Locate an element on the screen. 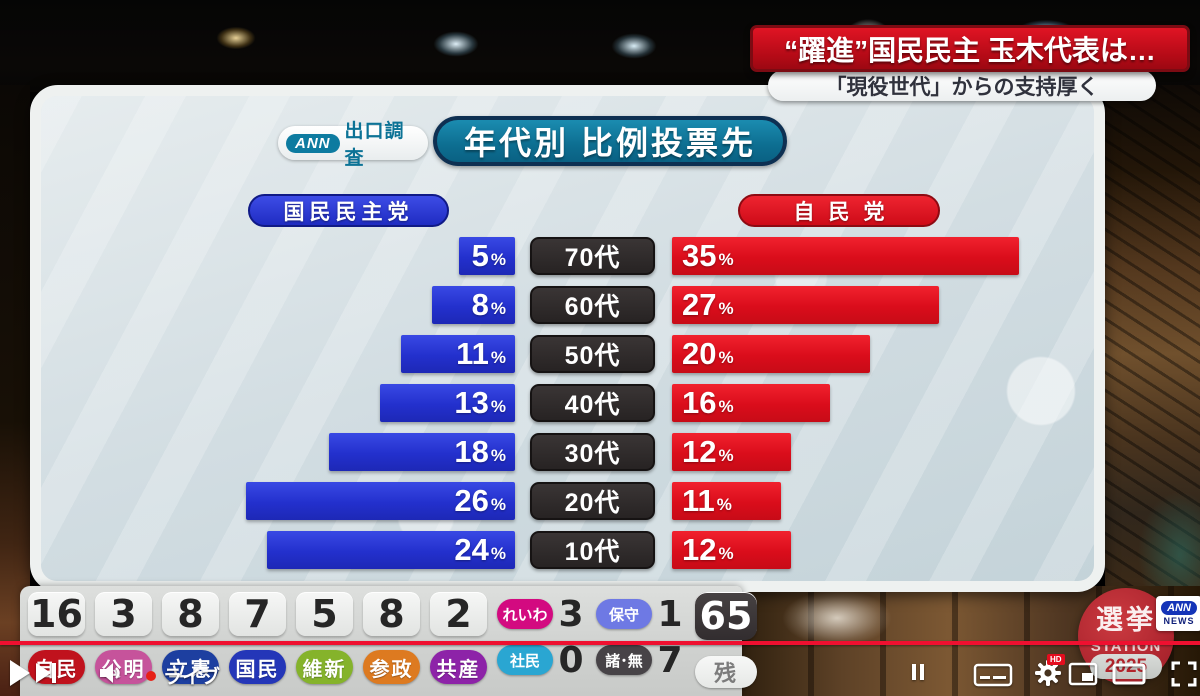 This screenshot has width=1200, height=696. ticker-column-維新: 5 維新 is located at coordinates (324, 640).